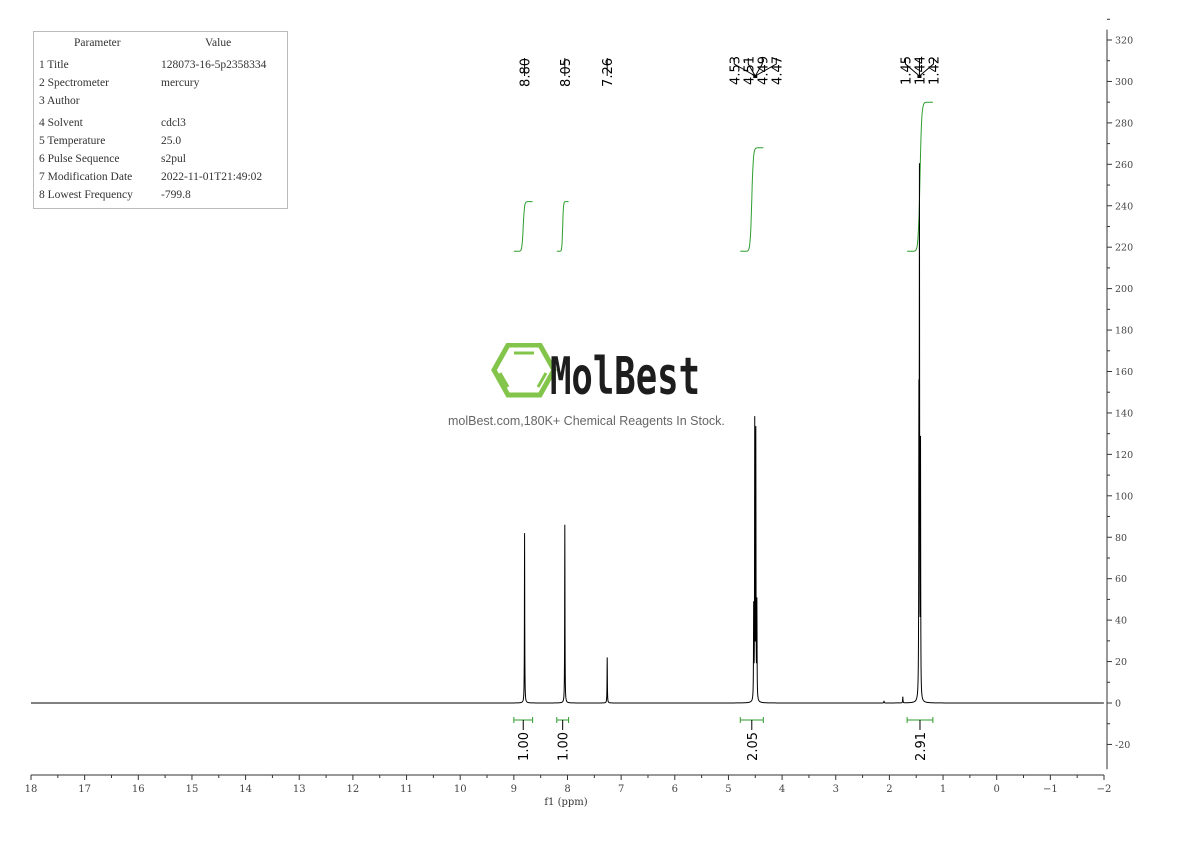 The image size is (1190, 841). Describe the element at coordinates (1121, 621) in the screenshot. I see `y-tick-label: 40` at that location.